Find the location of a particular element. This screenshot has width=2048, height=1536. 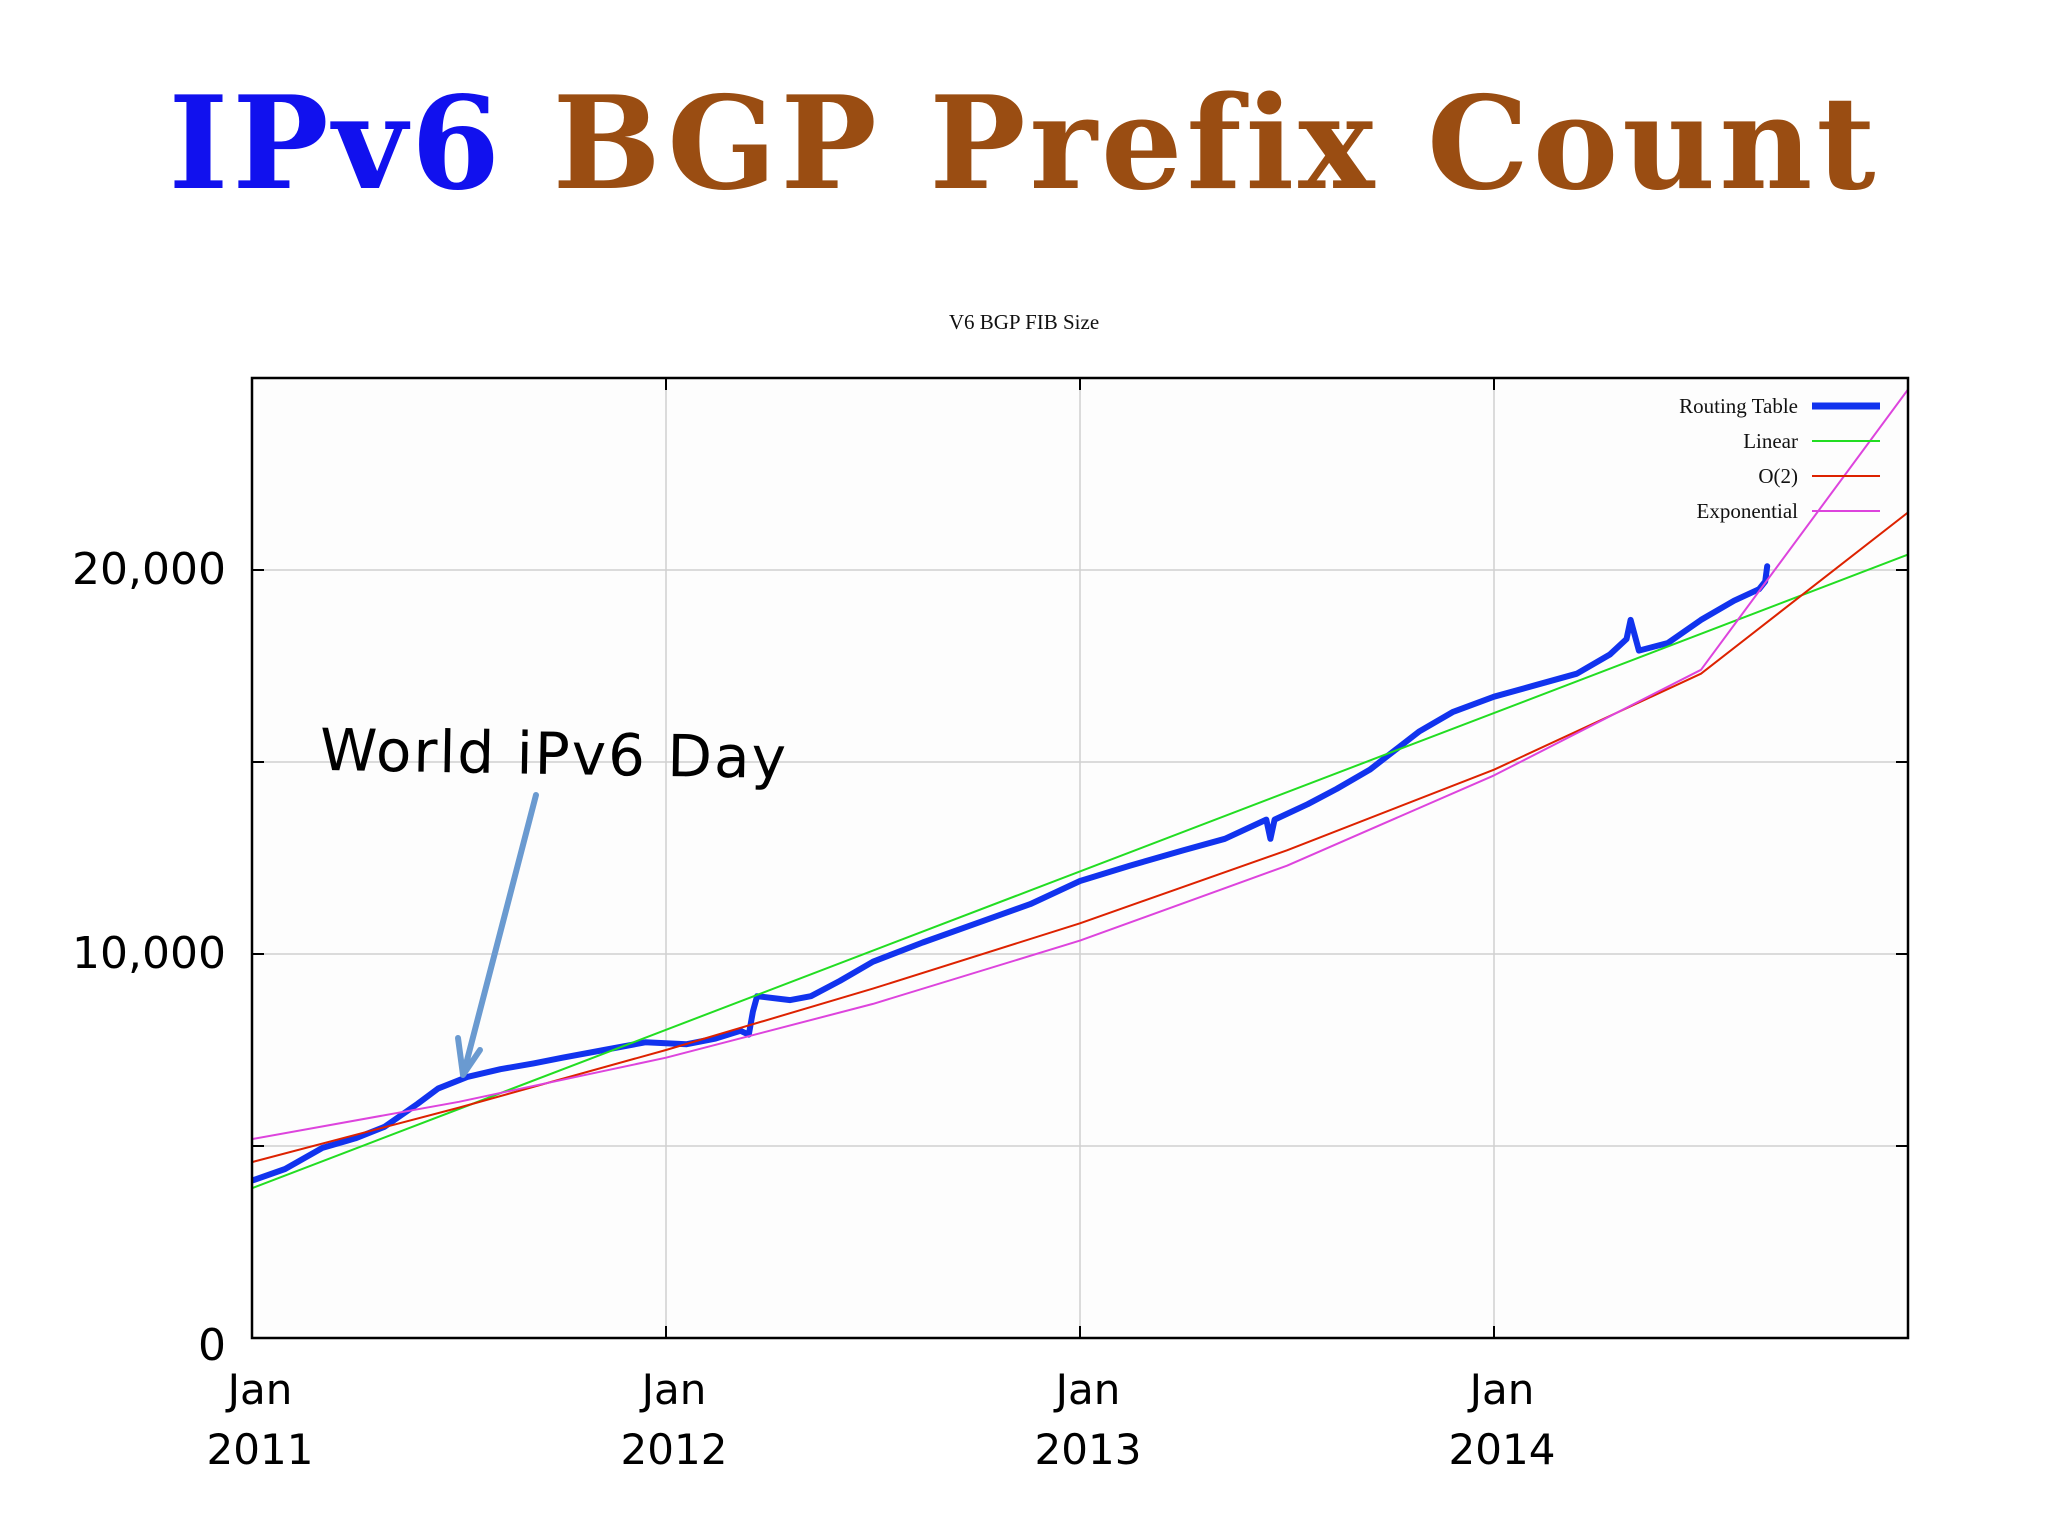

slide-title-ipv6: IPv6 is located at coordinates (336, 144).